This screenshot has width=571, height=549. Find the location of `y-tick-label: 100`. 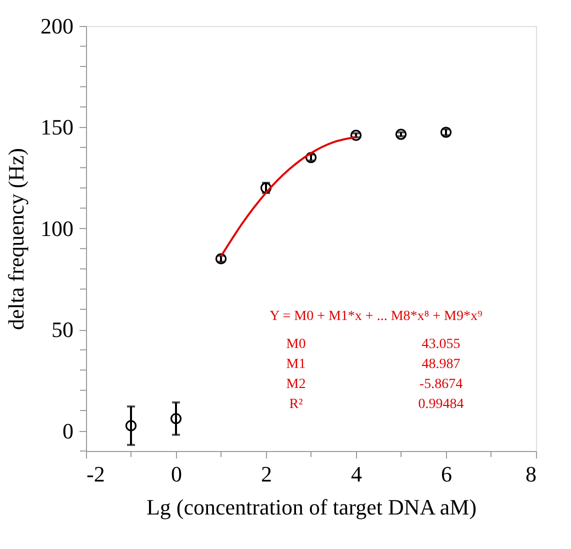

y-tick-label: 100 is located at coordinates (57, 228).